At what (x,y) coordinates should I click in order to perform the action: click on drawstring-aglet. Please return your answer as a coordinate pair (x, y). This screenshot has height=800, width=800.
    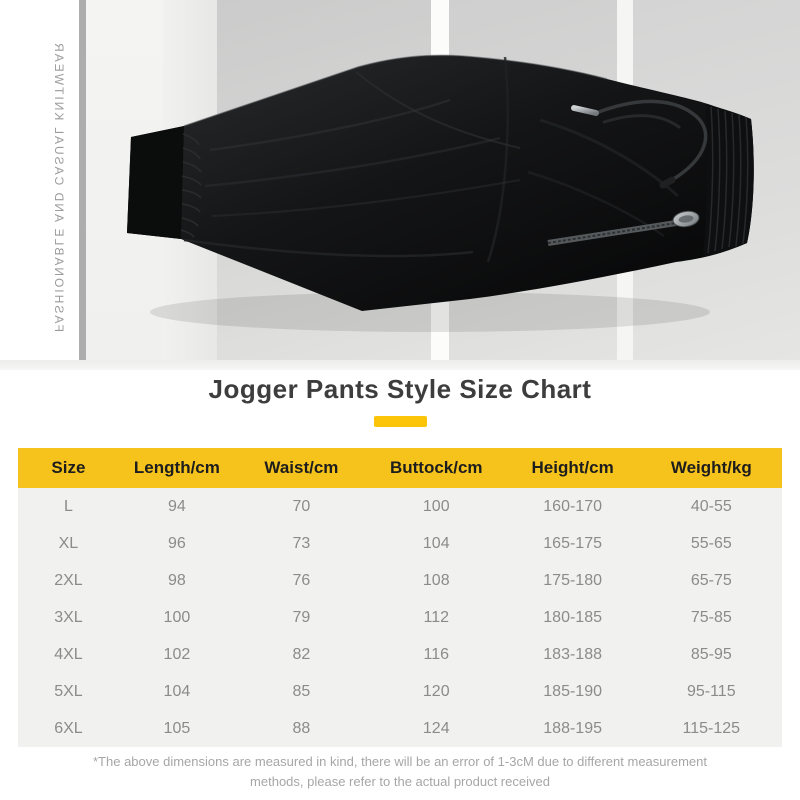
    Looking at the image, I should click on (667, 182).